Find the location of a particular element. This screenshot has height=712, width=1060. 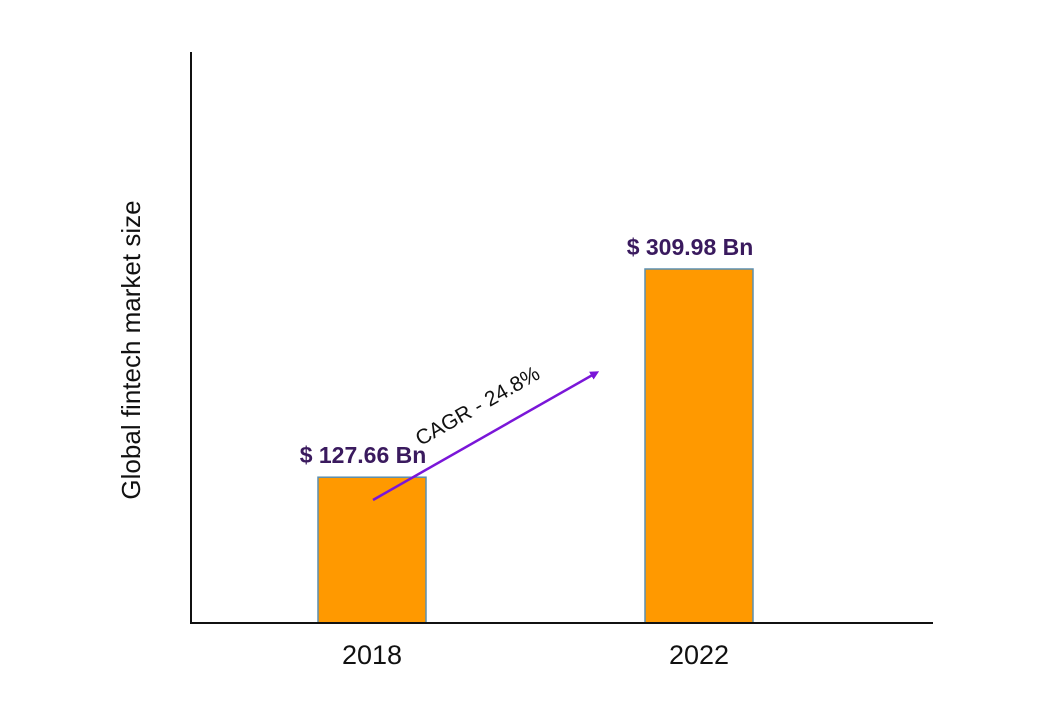

bar-2022 is located at coordinates (699, 446).